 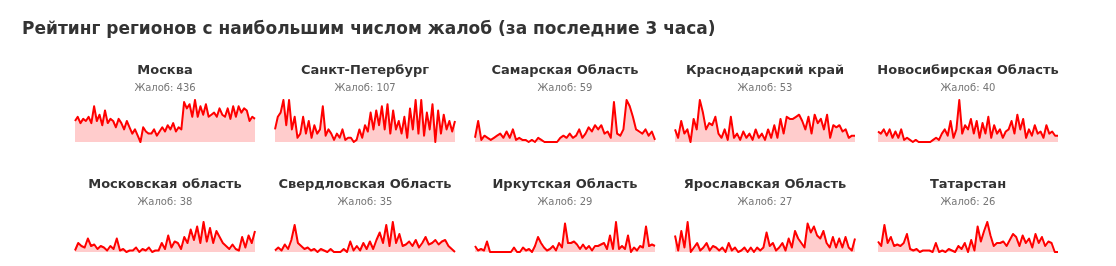 What do you see at coordinates (365, 201) in the screenshot?
I see `chart-subtitle: Жалоб: 35` at bounding box center [365, 201].